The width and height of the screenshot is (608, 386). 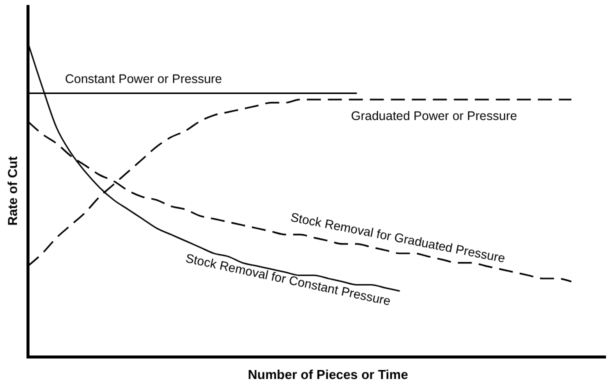 What do you see at coordinates (12, 191) in the screenshot?
I see `y-axis-title: Rate of Cut` at bounding box center [12, 191].